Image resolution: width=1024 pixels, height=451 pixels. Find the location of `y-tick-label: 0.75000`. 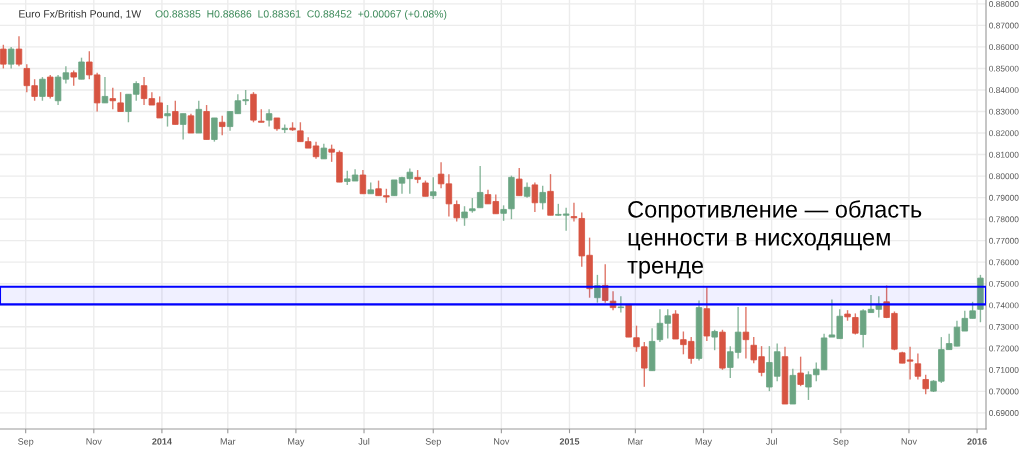

y-tick-label: 0.75000 is located at coordinates (1004, 283).